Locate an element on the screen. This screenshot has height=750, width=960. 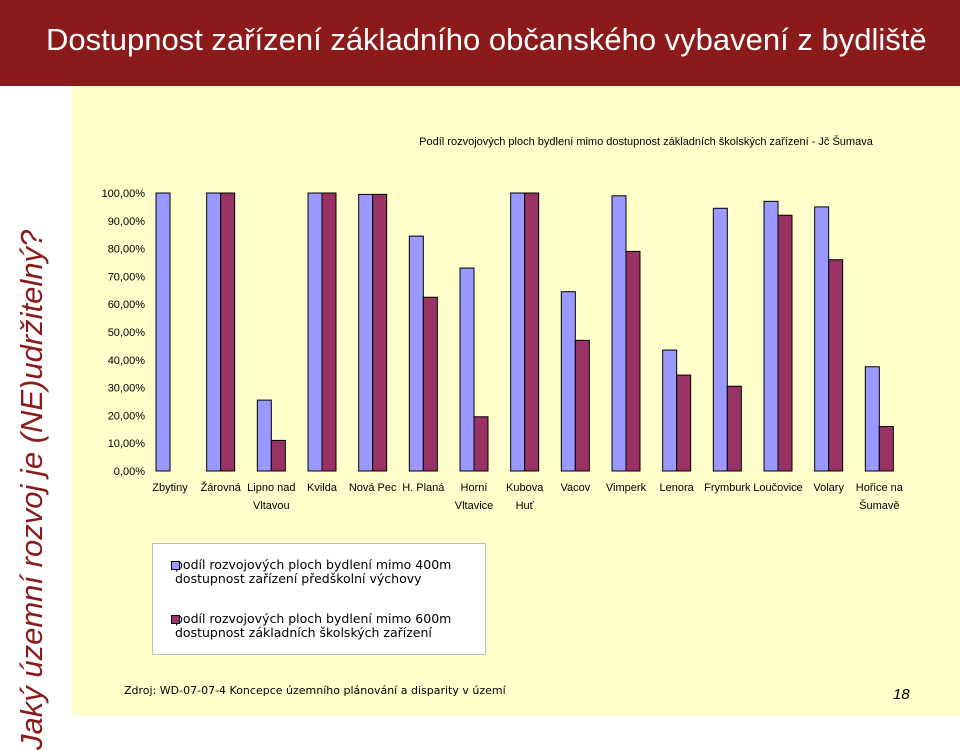
x-category-label: Lenora is located at coordinates (677, 488).